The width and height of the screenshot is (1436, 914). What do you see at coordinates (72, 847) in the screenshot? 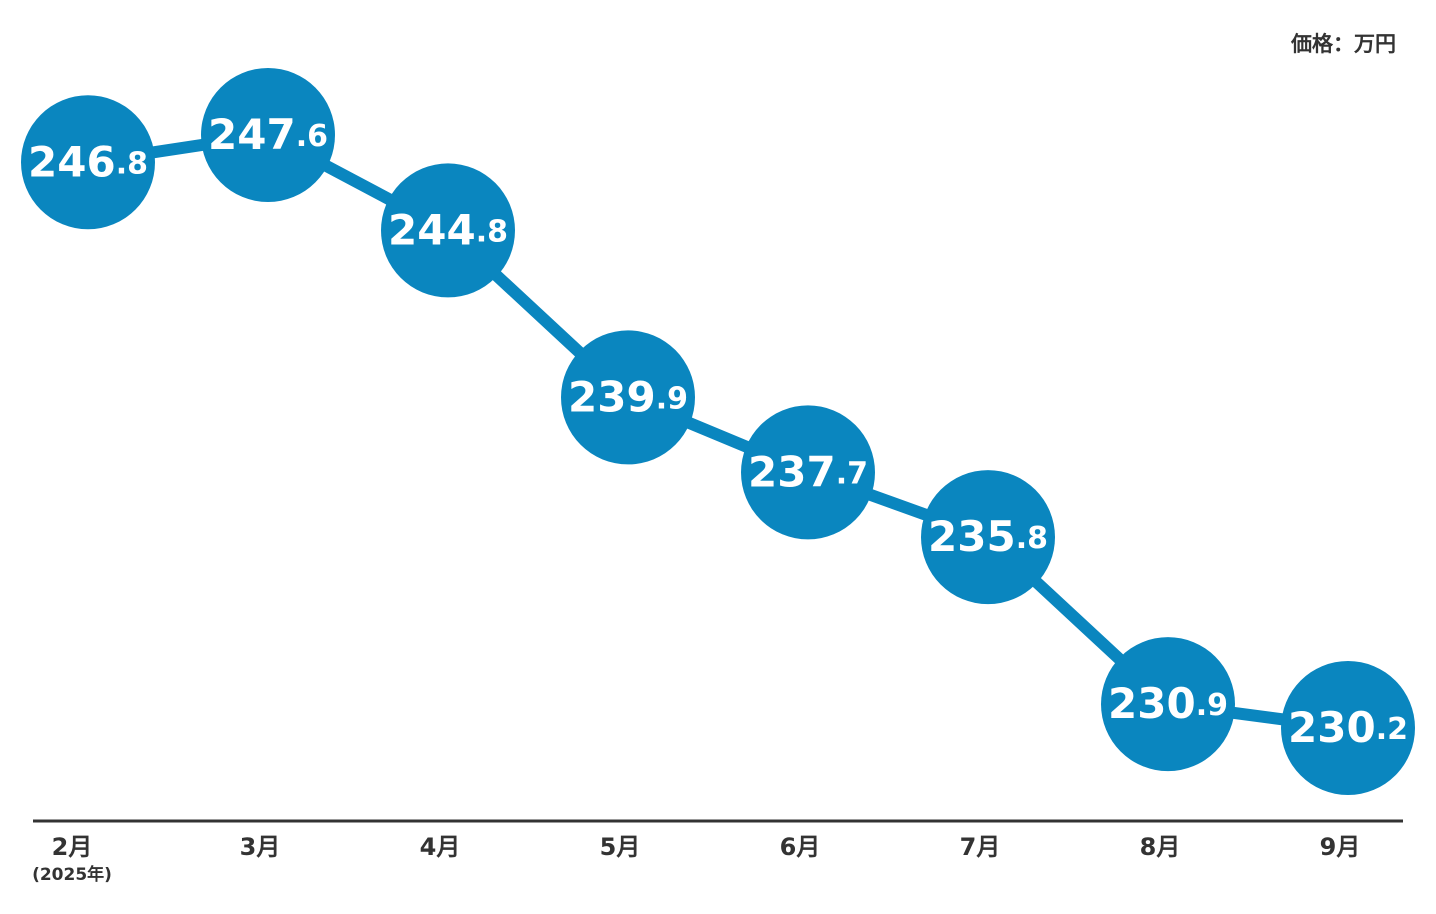
I see `x-tick-label: 2月` at bounding box center [72, 847].